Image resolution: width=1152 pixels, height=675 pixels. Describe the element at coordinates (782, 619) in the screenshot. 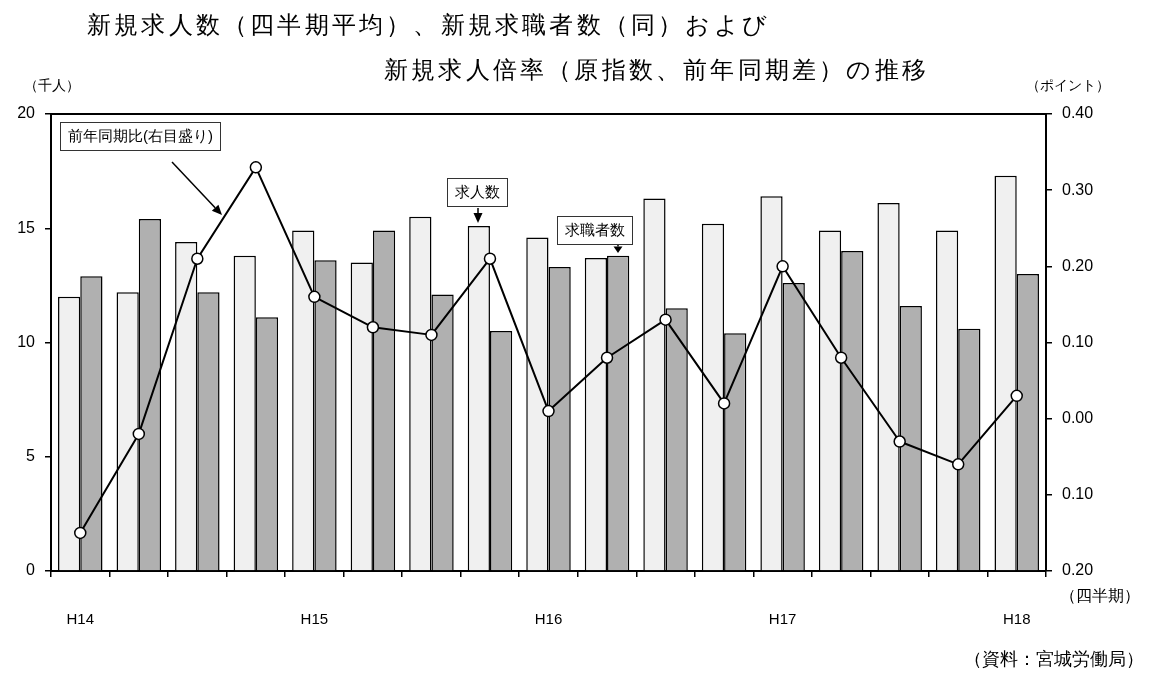

I see `x-tick-label: H17` at that location.